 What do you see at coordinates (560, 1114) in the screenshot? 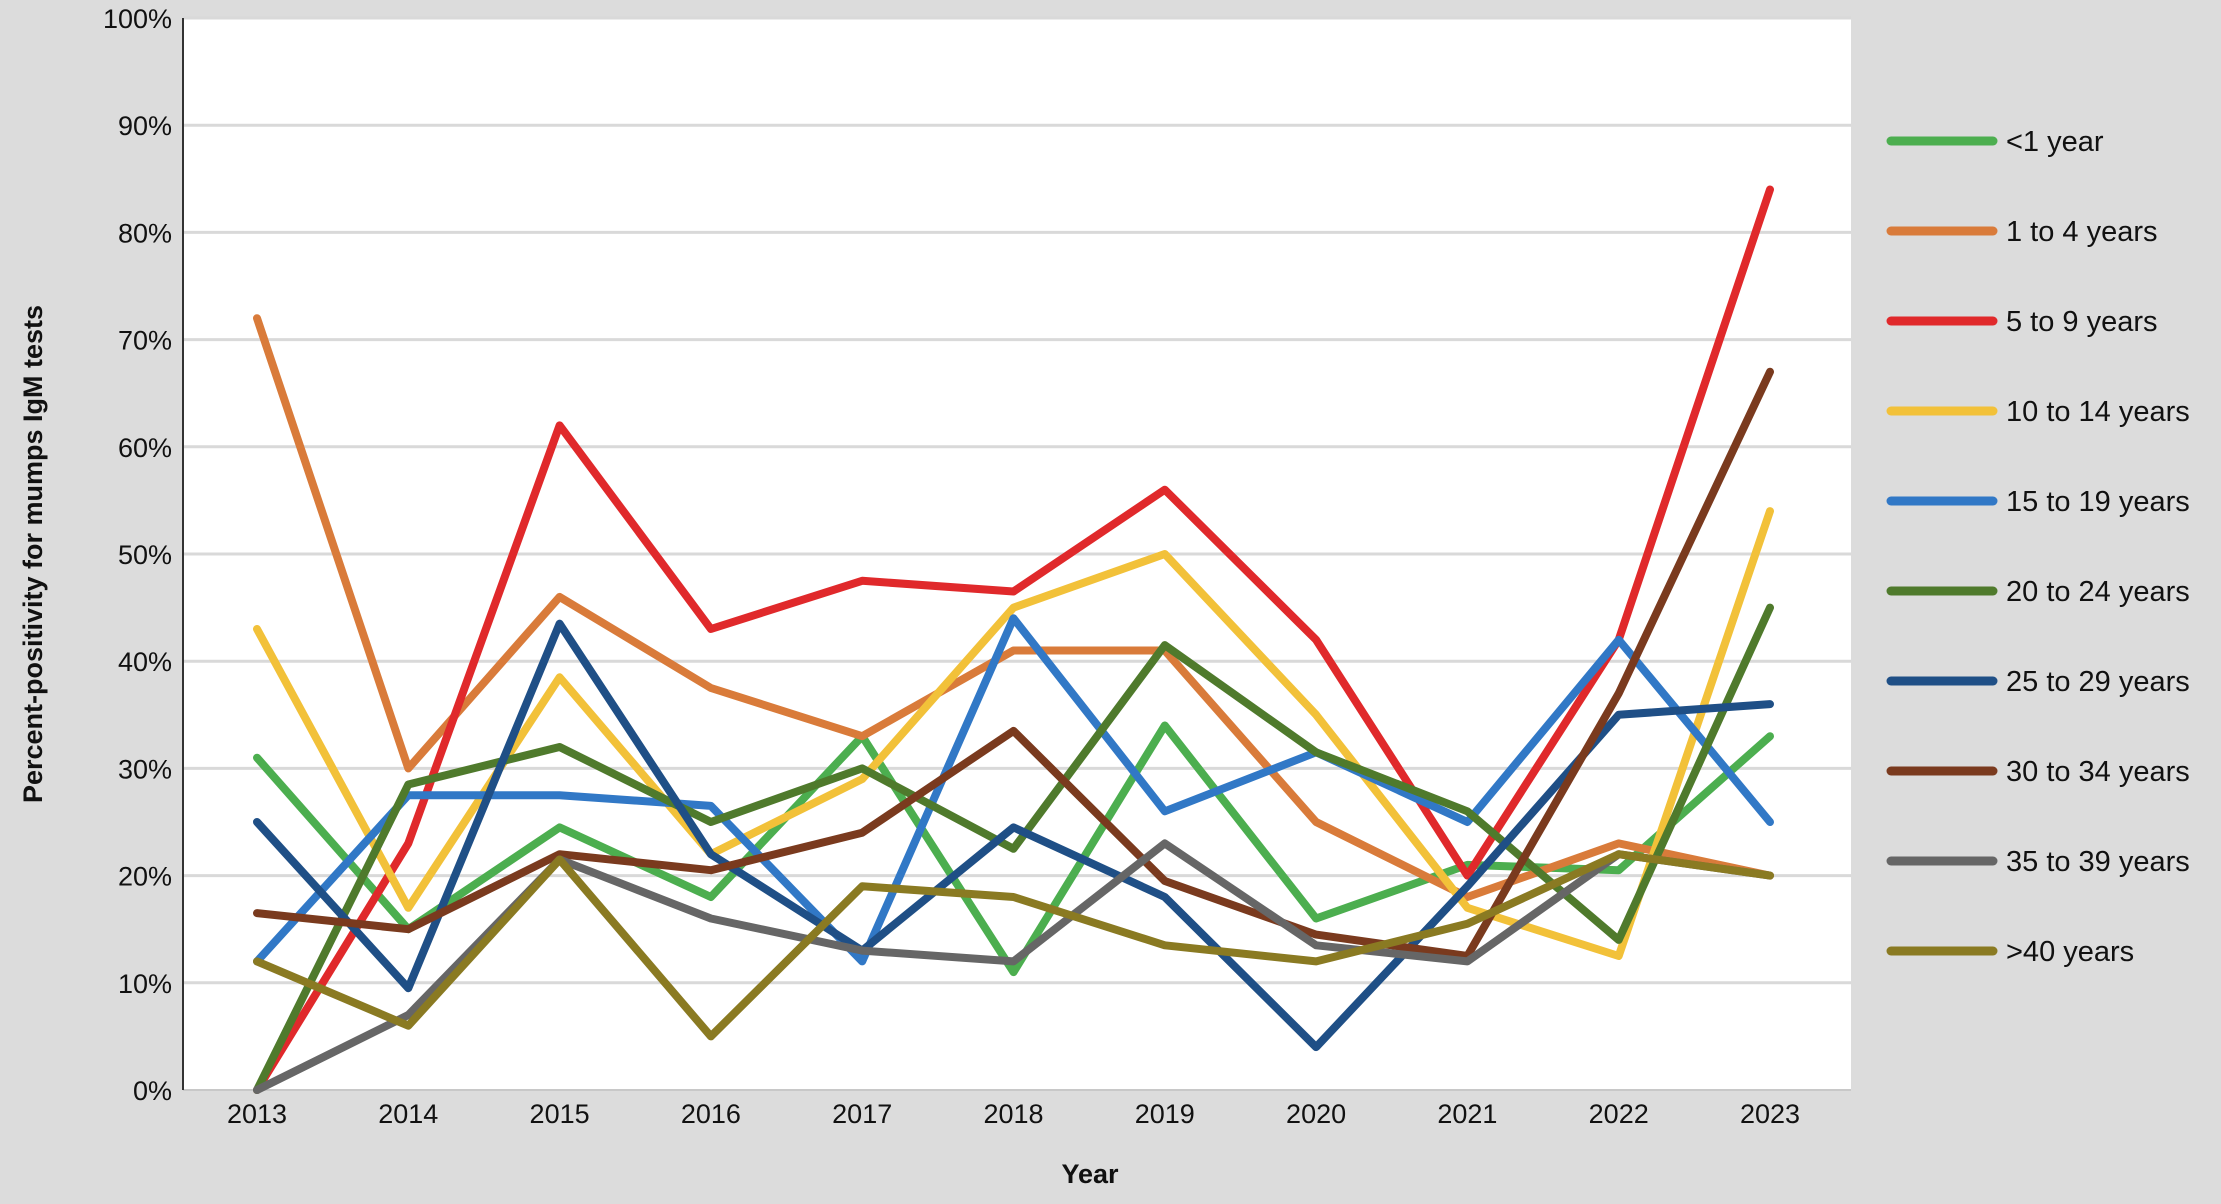
I see `x-tick-label: 2015` at bounding box center [560, 1114].